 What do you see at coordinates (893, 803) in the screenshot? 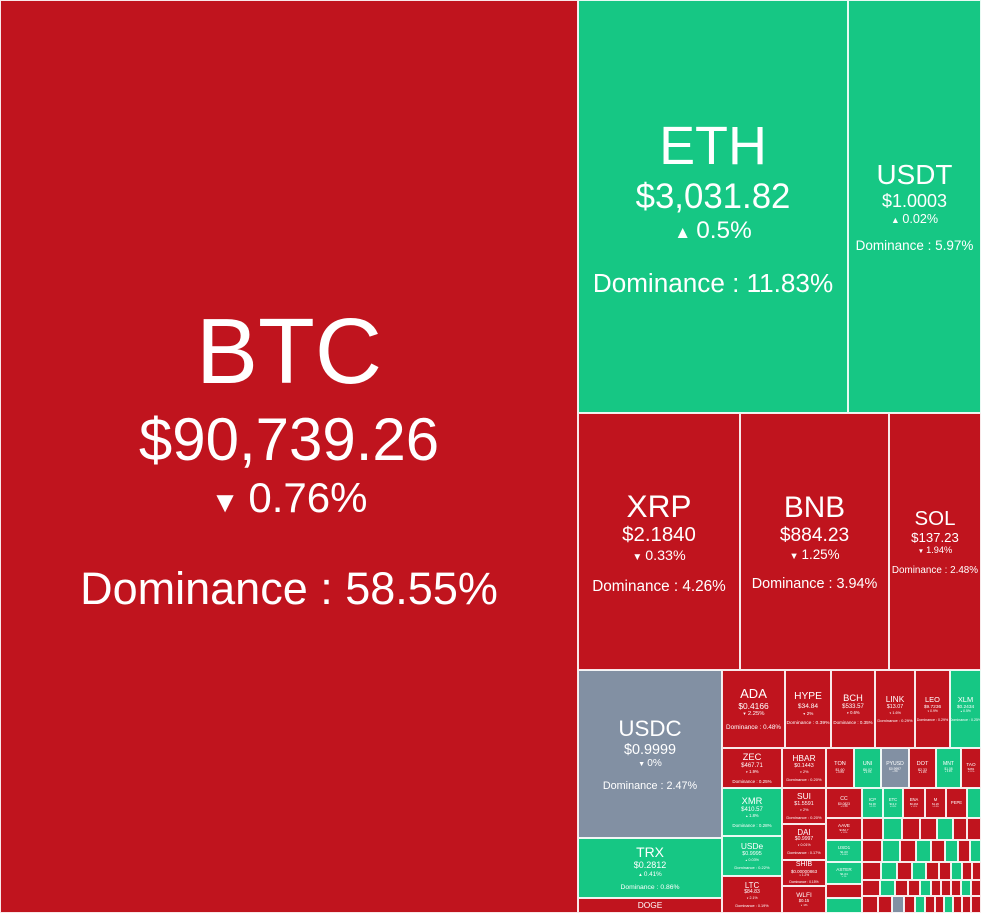
I see `tile-etc: ETC $13.0 ▲0.8%` at bounding box center [893, 803].